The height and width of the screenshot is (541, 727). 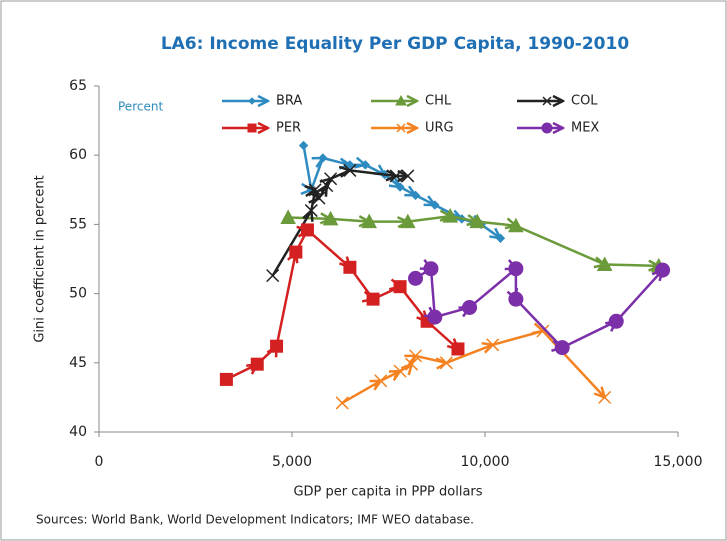 What do you see at coordinates (78, 432) in the screenshot?
I see `y-tick-label: 40` at bounding box center [78, 432].